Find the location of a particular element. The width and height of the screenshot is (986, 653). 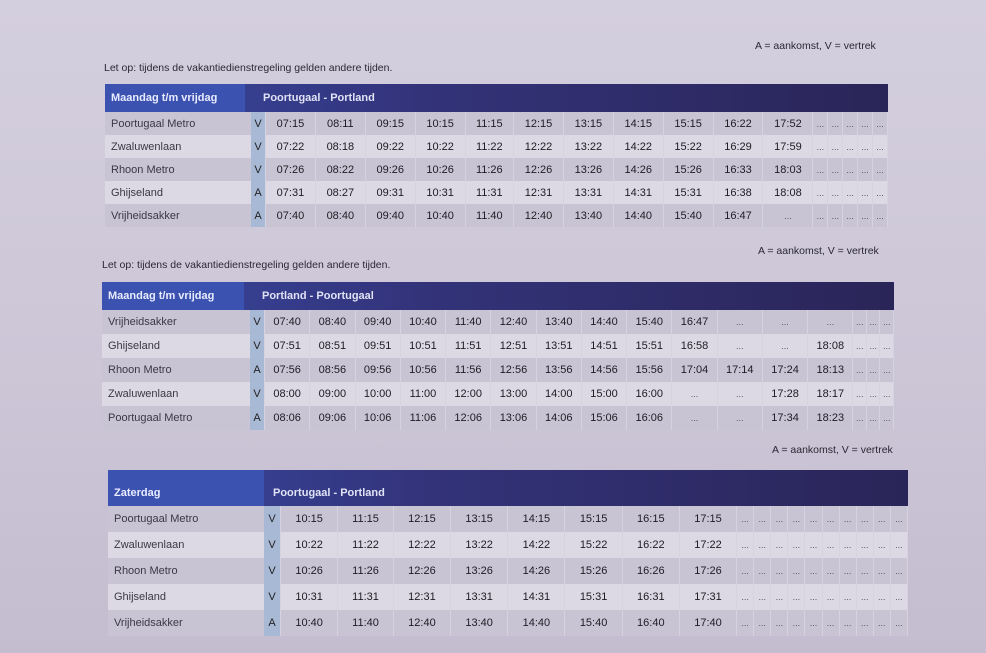

time-cell: 10:06 is located at coordinates (378, 418).